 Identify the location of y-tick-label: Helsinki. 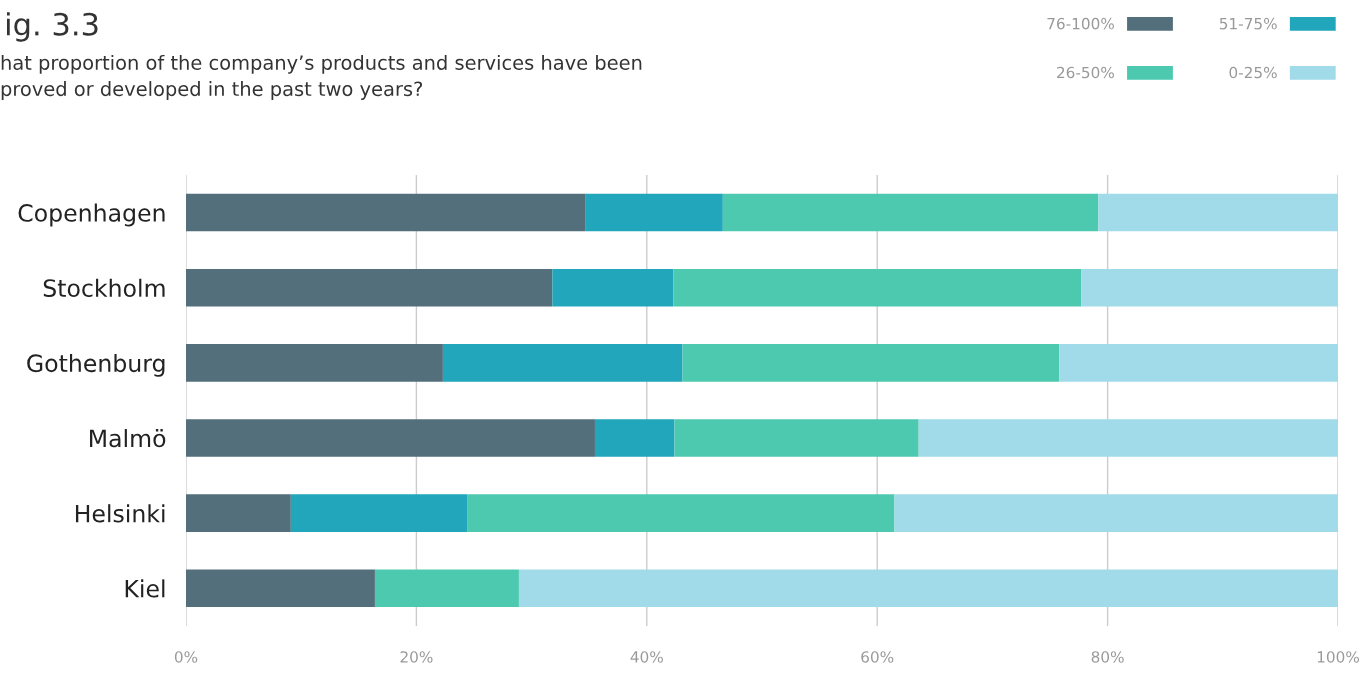
(120, 513).